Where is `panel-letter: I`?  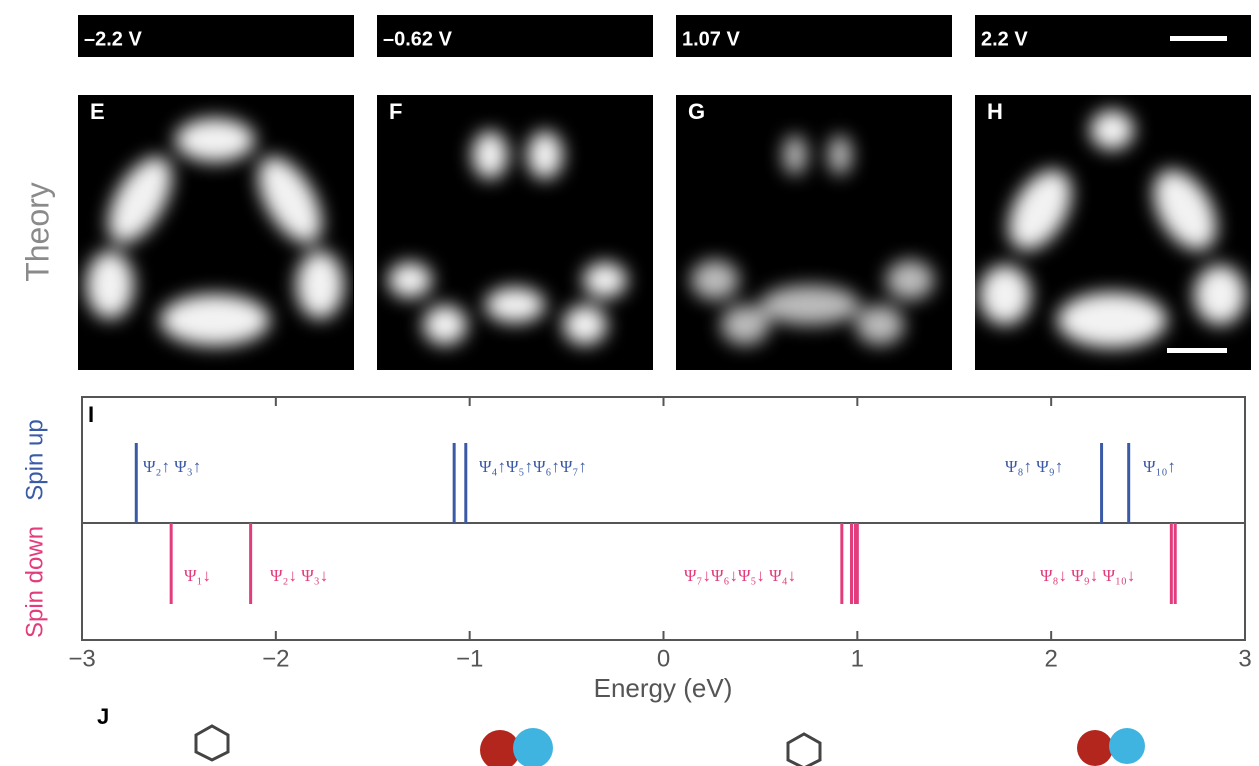 panel-letter: I is located at coordinates (91, 414).